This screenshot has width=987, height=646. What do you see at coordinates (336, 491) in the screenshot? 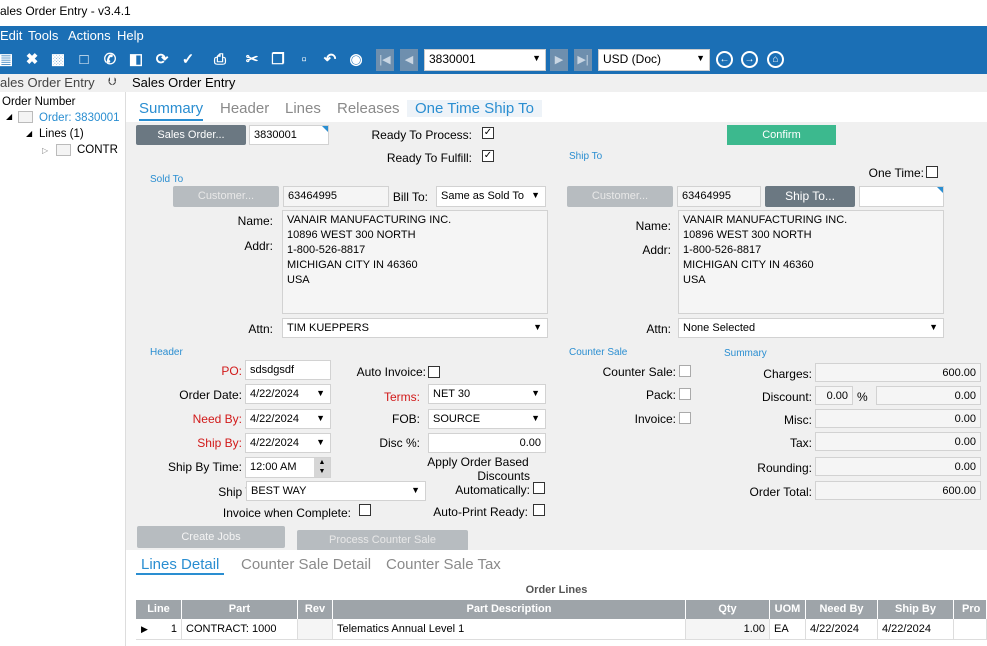
I see `ship-via-select: BEST WAY ▼` at bounding box center [336, 491].